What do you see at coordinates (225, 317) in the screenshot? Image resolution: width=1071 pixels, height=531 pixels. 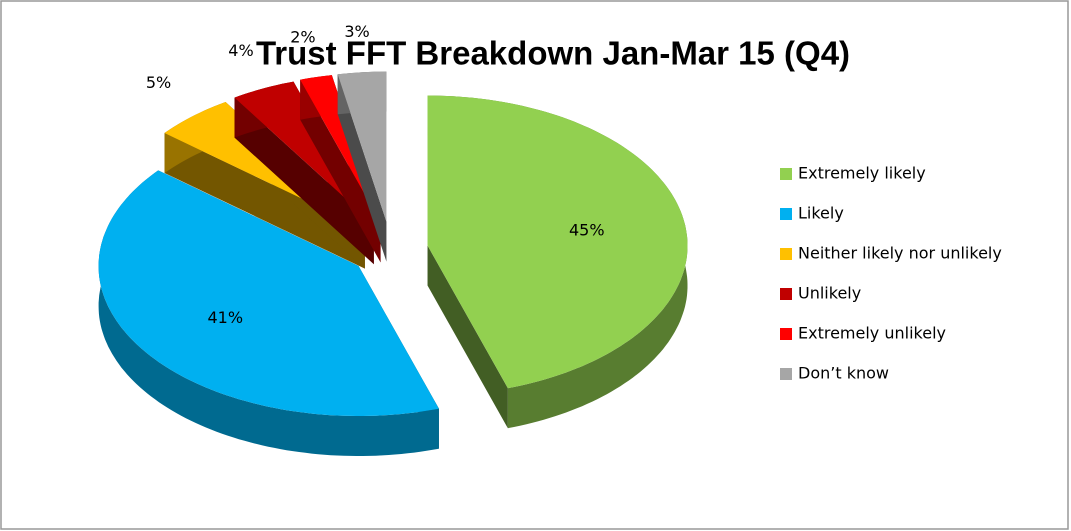 I see `data-label: 41%` at bounding box center [225, 317].